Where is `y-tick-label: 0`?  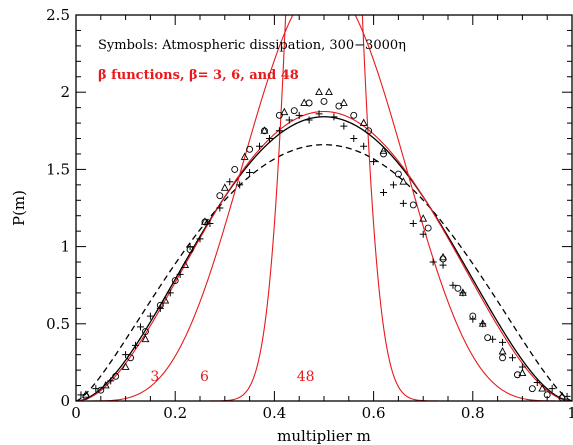
y-tick-label: 0 is located at coordinates (65, 401).